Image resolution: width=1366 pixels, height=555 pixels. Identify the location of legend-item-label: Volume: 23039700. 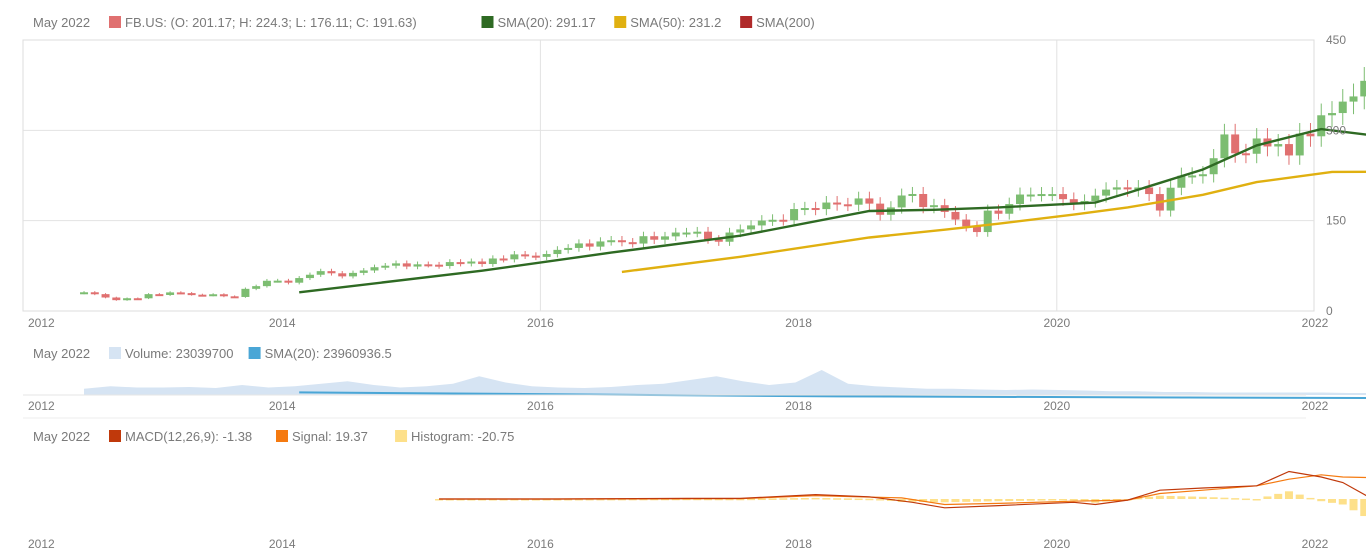
(179, 353).